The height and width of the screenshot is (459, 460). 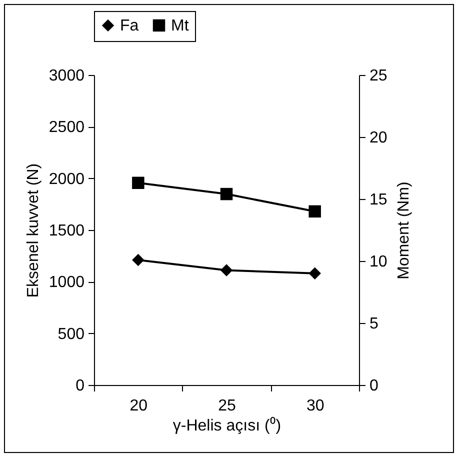 What do you see at coordinates (379, 200) in the screenshot?
I see `y2-tick-label: 15` at bounding box center [379, 200].